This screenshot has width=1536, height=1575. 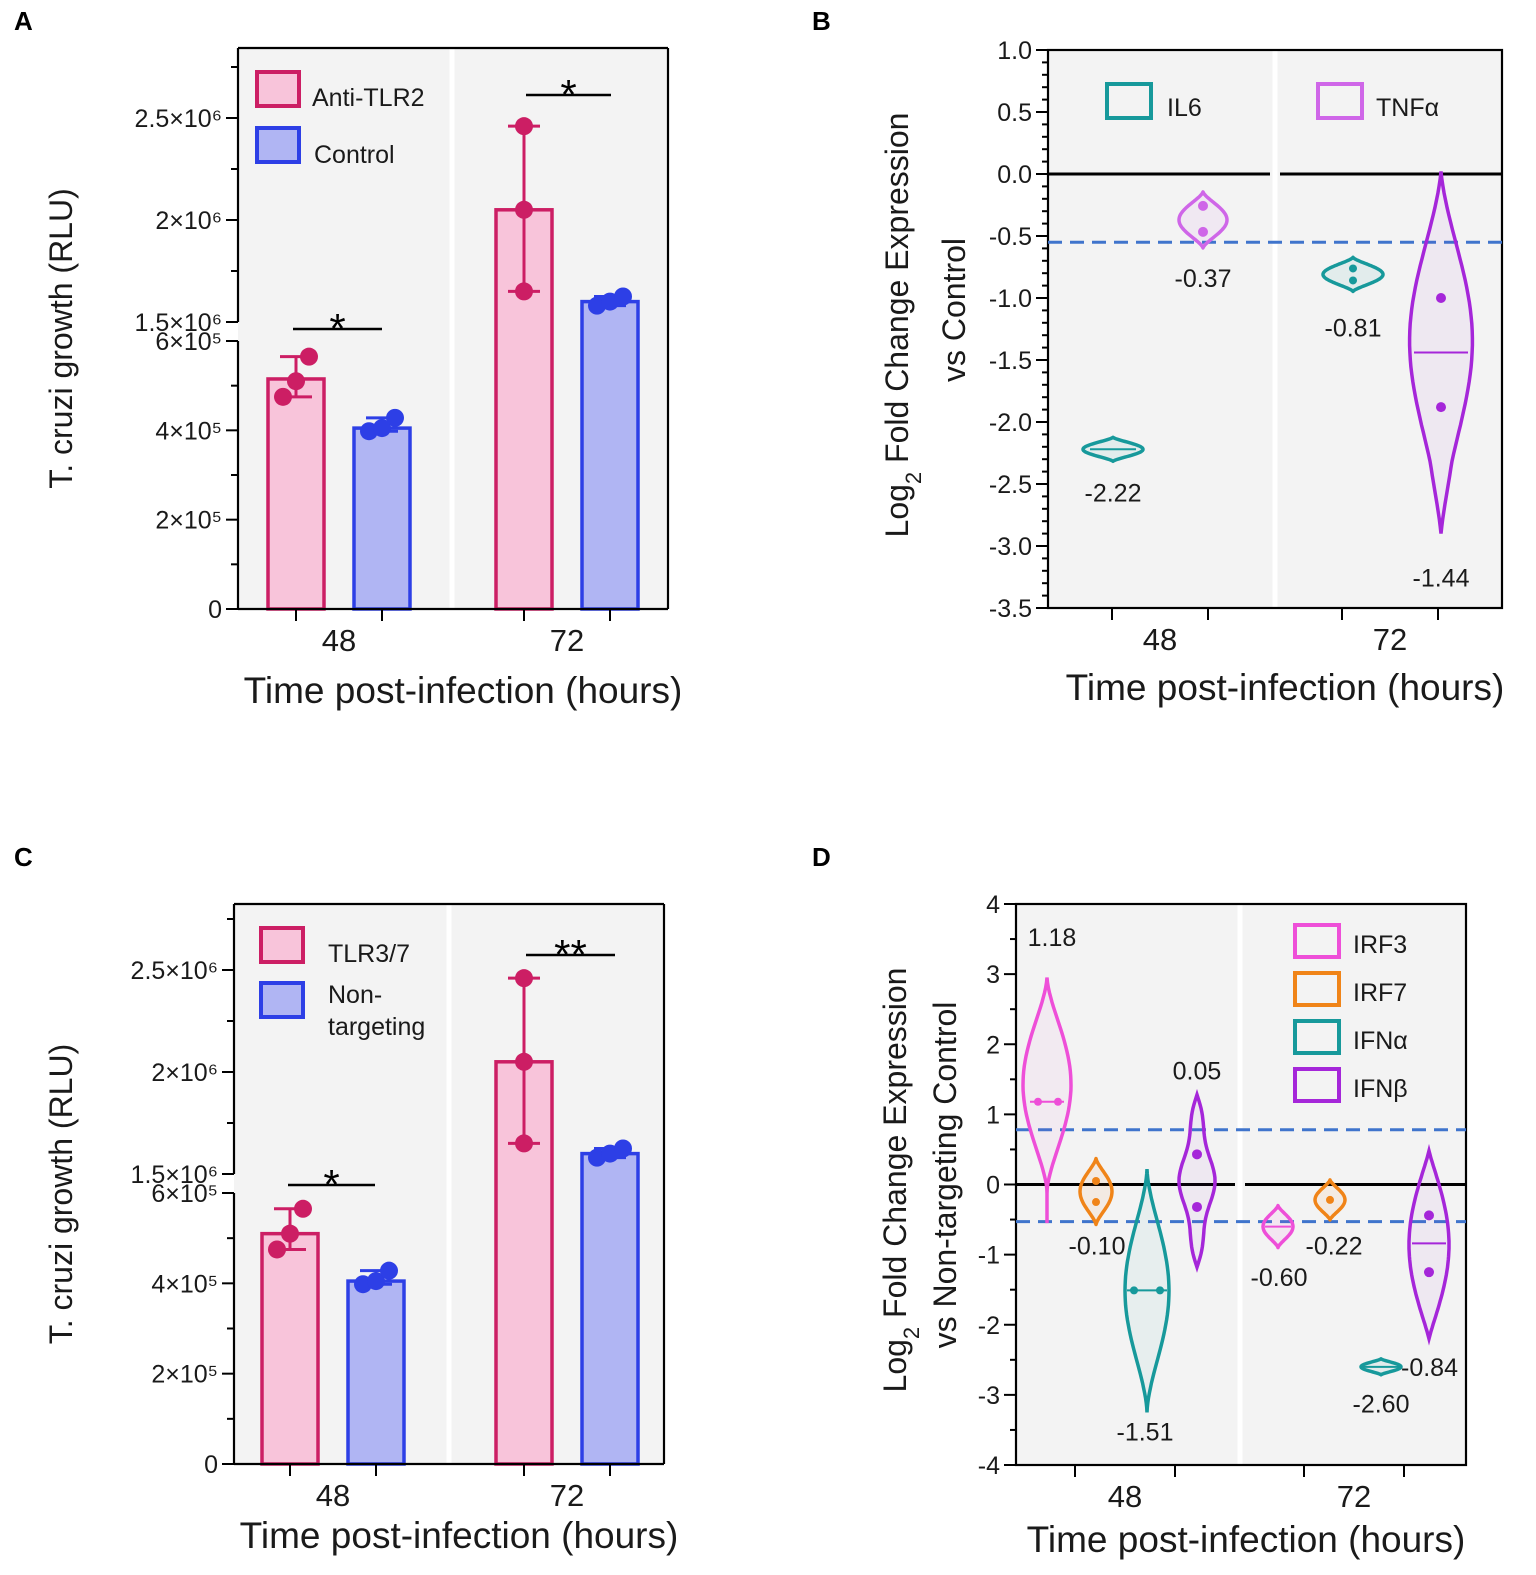 What do you see at coordinates (1014, 175) in the screenshot?
I see `y-tick-label: 0.0` at bounding box center [1014, 175].